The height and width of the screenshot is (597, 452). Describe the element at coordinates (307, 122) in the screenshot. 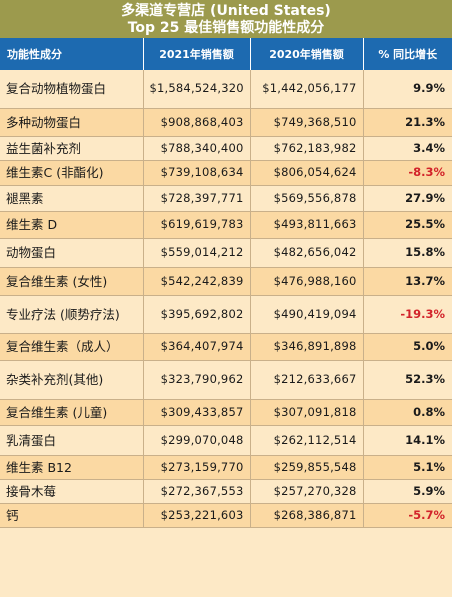

I see `sales-2020-cell: $749,368,510` at that location.